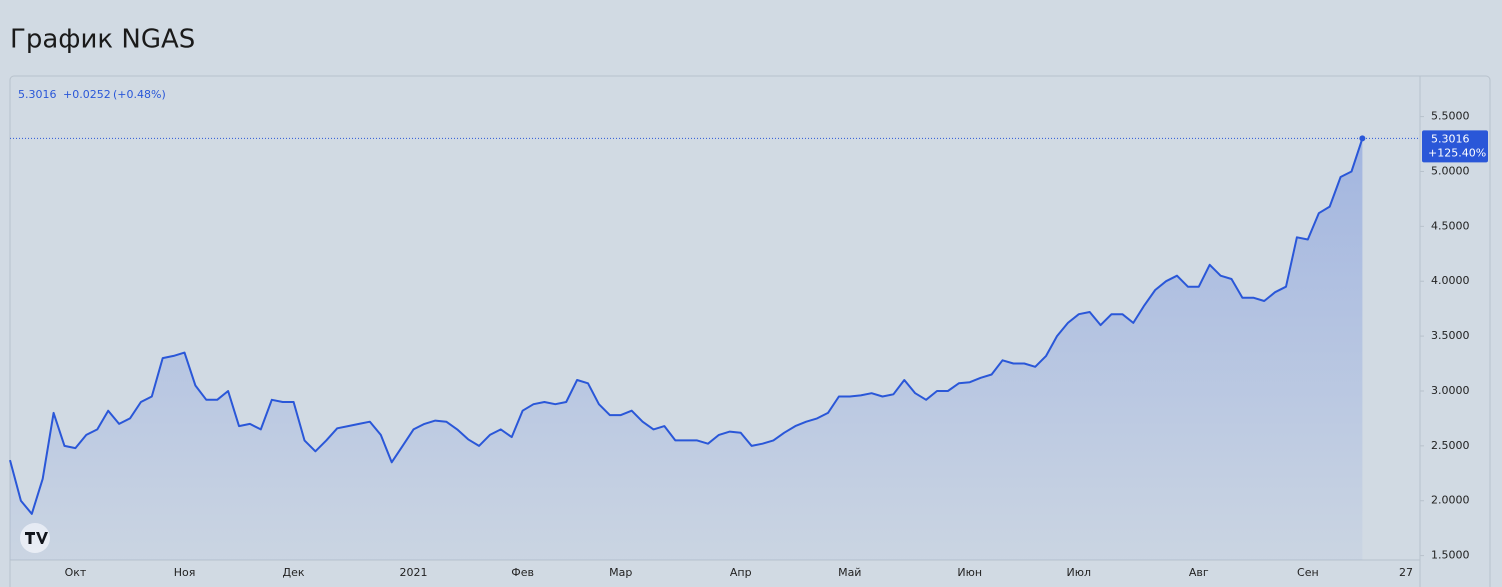  What do you see at coordinates (139, 94) in the screenshot?
I see `legend-change-pct: (+0.48%)` at bounding box center [139, 94].